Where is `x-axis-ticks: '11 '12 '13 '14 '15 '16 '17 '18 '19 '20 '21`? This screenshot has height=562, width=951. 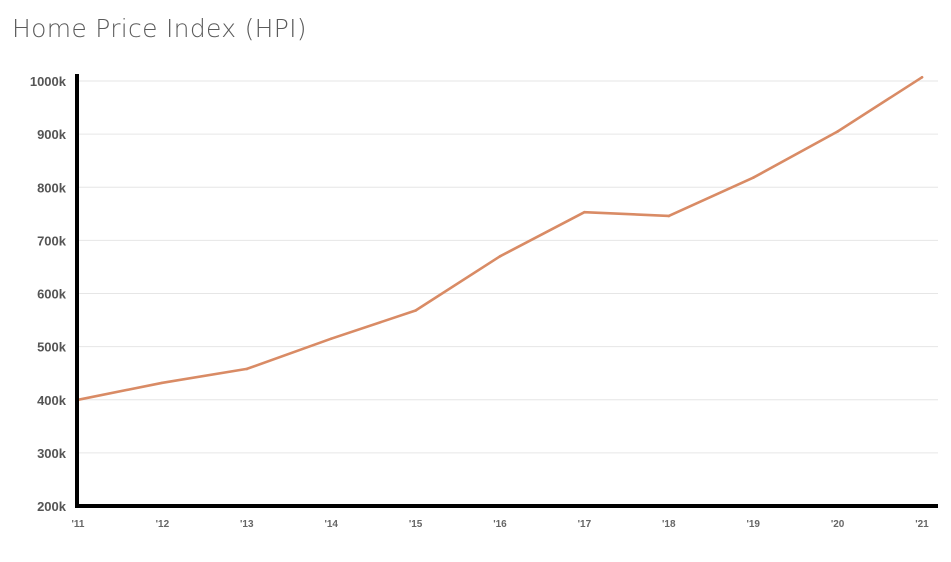 x-axis-ticks: '11 '12 '13 '14 '15 '16 '17 '18 '19 '20 '21 is located at coordinates (501, 524).